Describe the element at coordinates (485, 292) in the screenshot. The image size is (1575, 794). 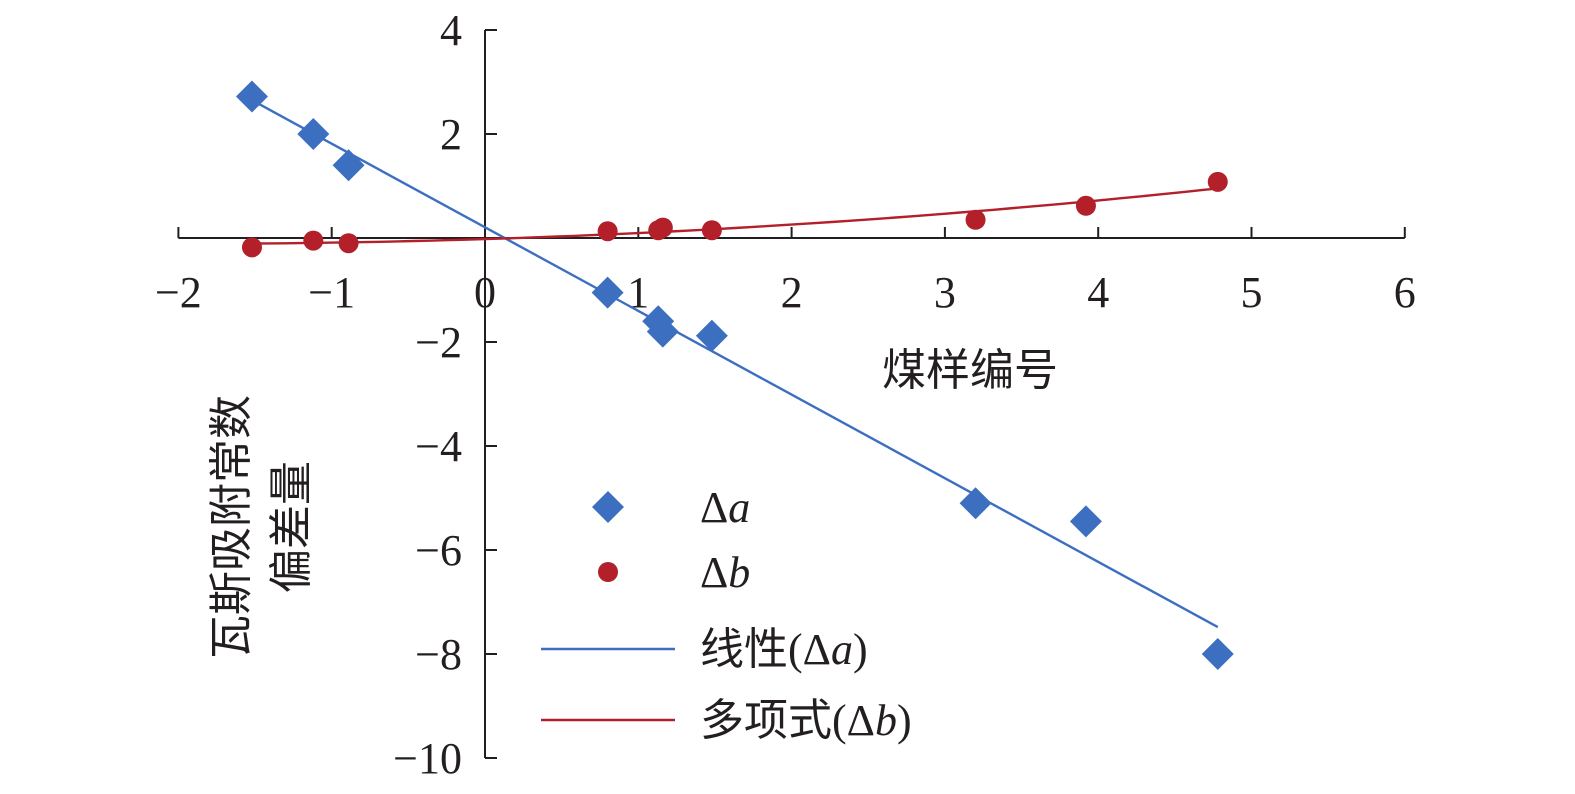
I see `x-tick-label: 0` at that location.